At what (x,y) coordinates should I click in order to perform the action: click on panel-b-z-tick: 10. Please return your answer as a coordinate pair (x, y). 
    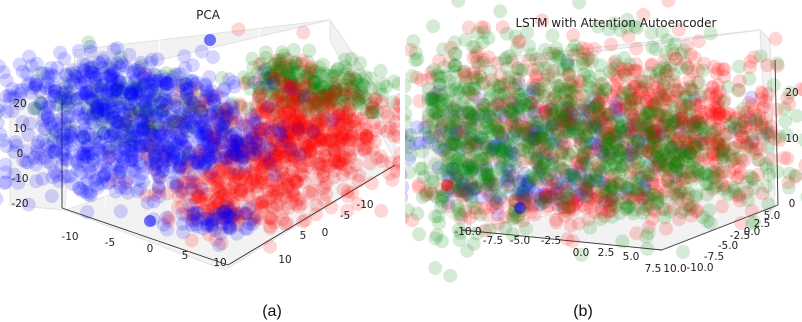
    Looking at the image, I should click on (791, 139).